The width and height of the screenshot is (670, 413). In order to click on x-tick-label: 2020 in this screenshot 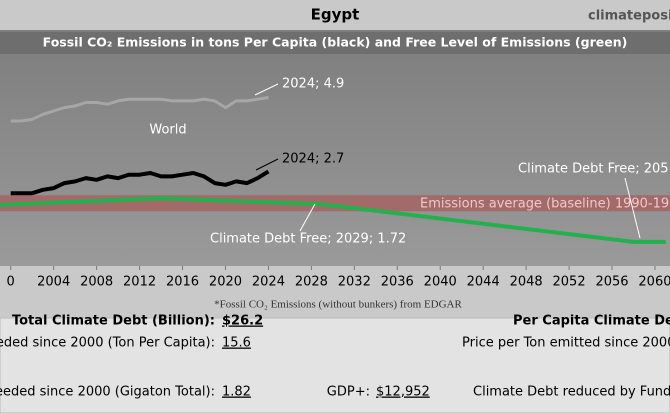, I will do `click(225, 282)`.